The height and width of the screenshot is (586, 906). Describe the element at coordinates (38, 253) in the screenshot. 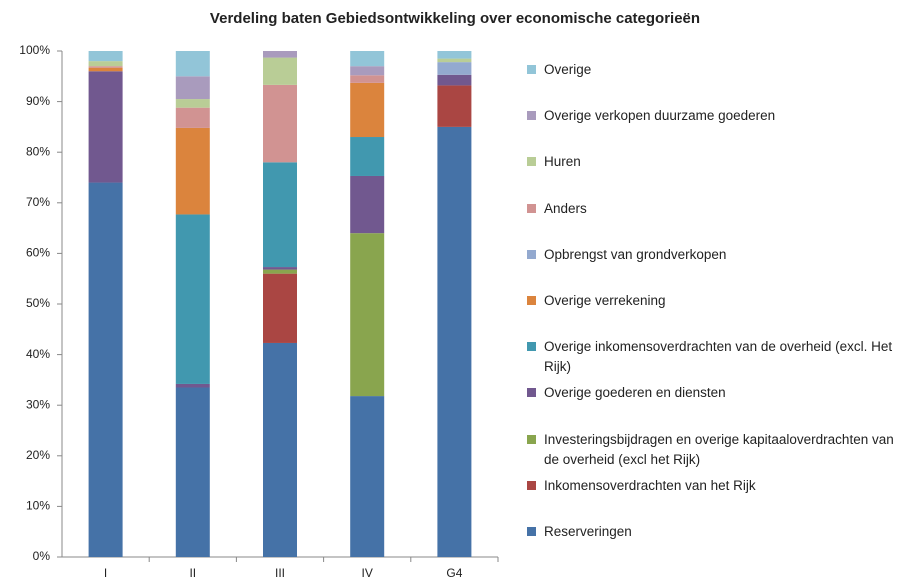

I see `y-tick-label: 60%` at that location.